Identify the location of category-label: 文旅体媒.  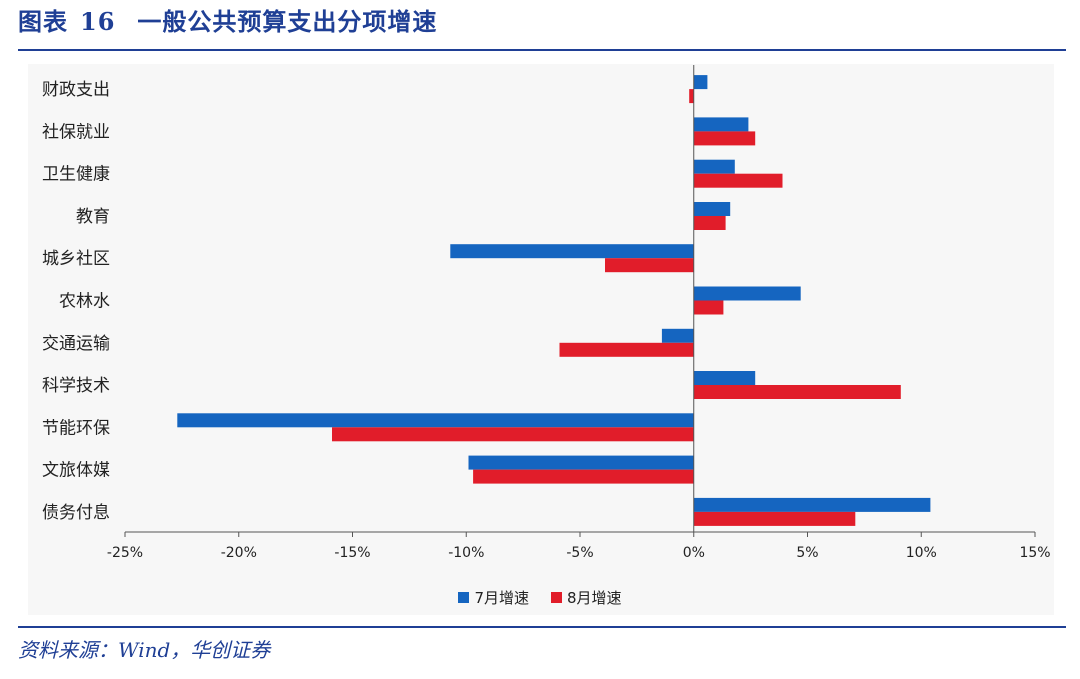
(76, 471).